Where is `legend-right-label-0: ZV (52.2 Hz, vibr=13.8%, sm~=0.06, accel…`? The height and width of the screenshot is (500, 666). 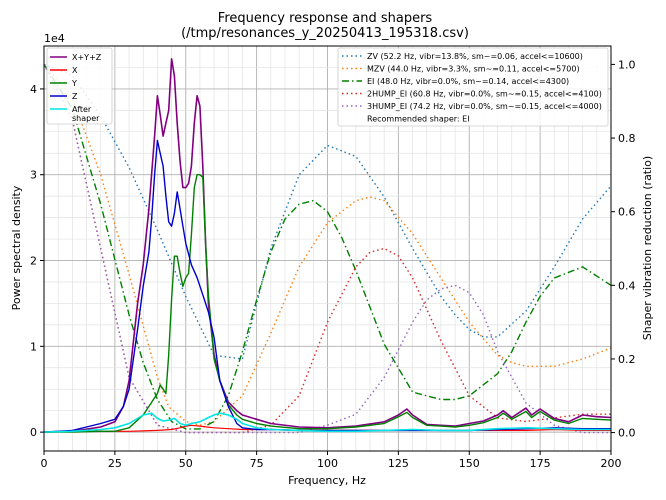
legend-right-label-0: ZV (52.2 Hz, vibr=13.8%, sm~=0.06, accel… is located at coordinates (475, 56).